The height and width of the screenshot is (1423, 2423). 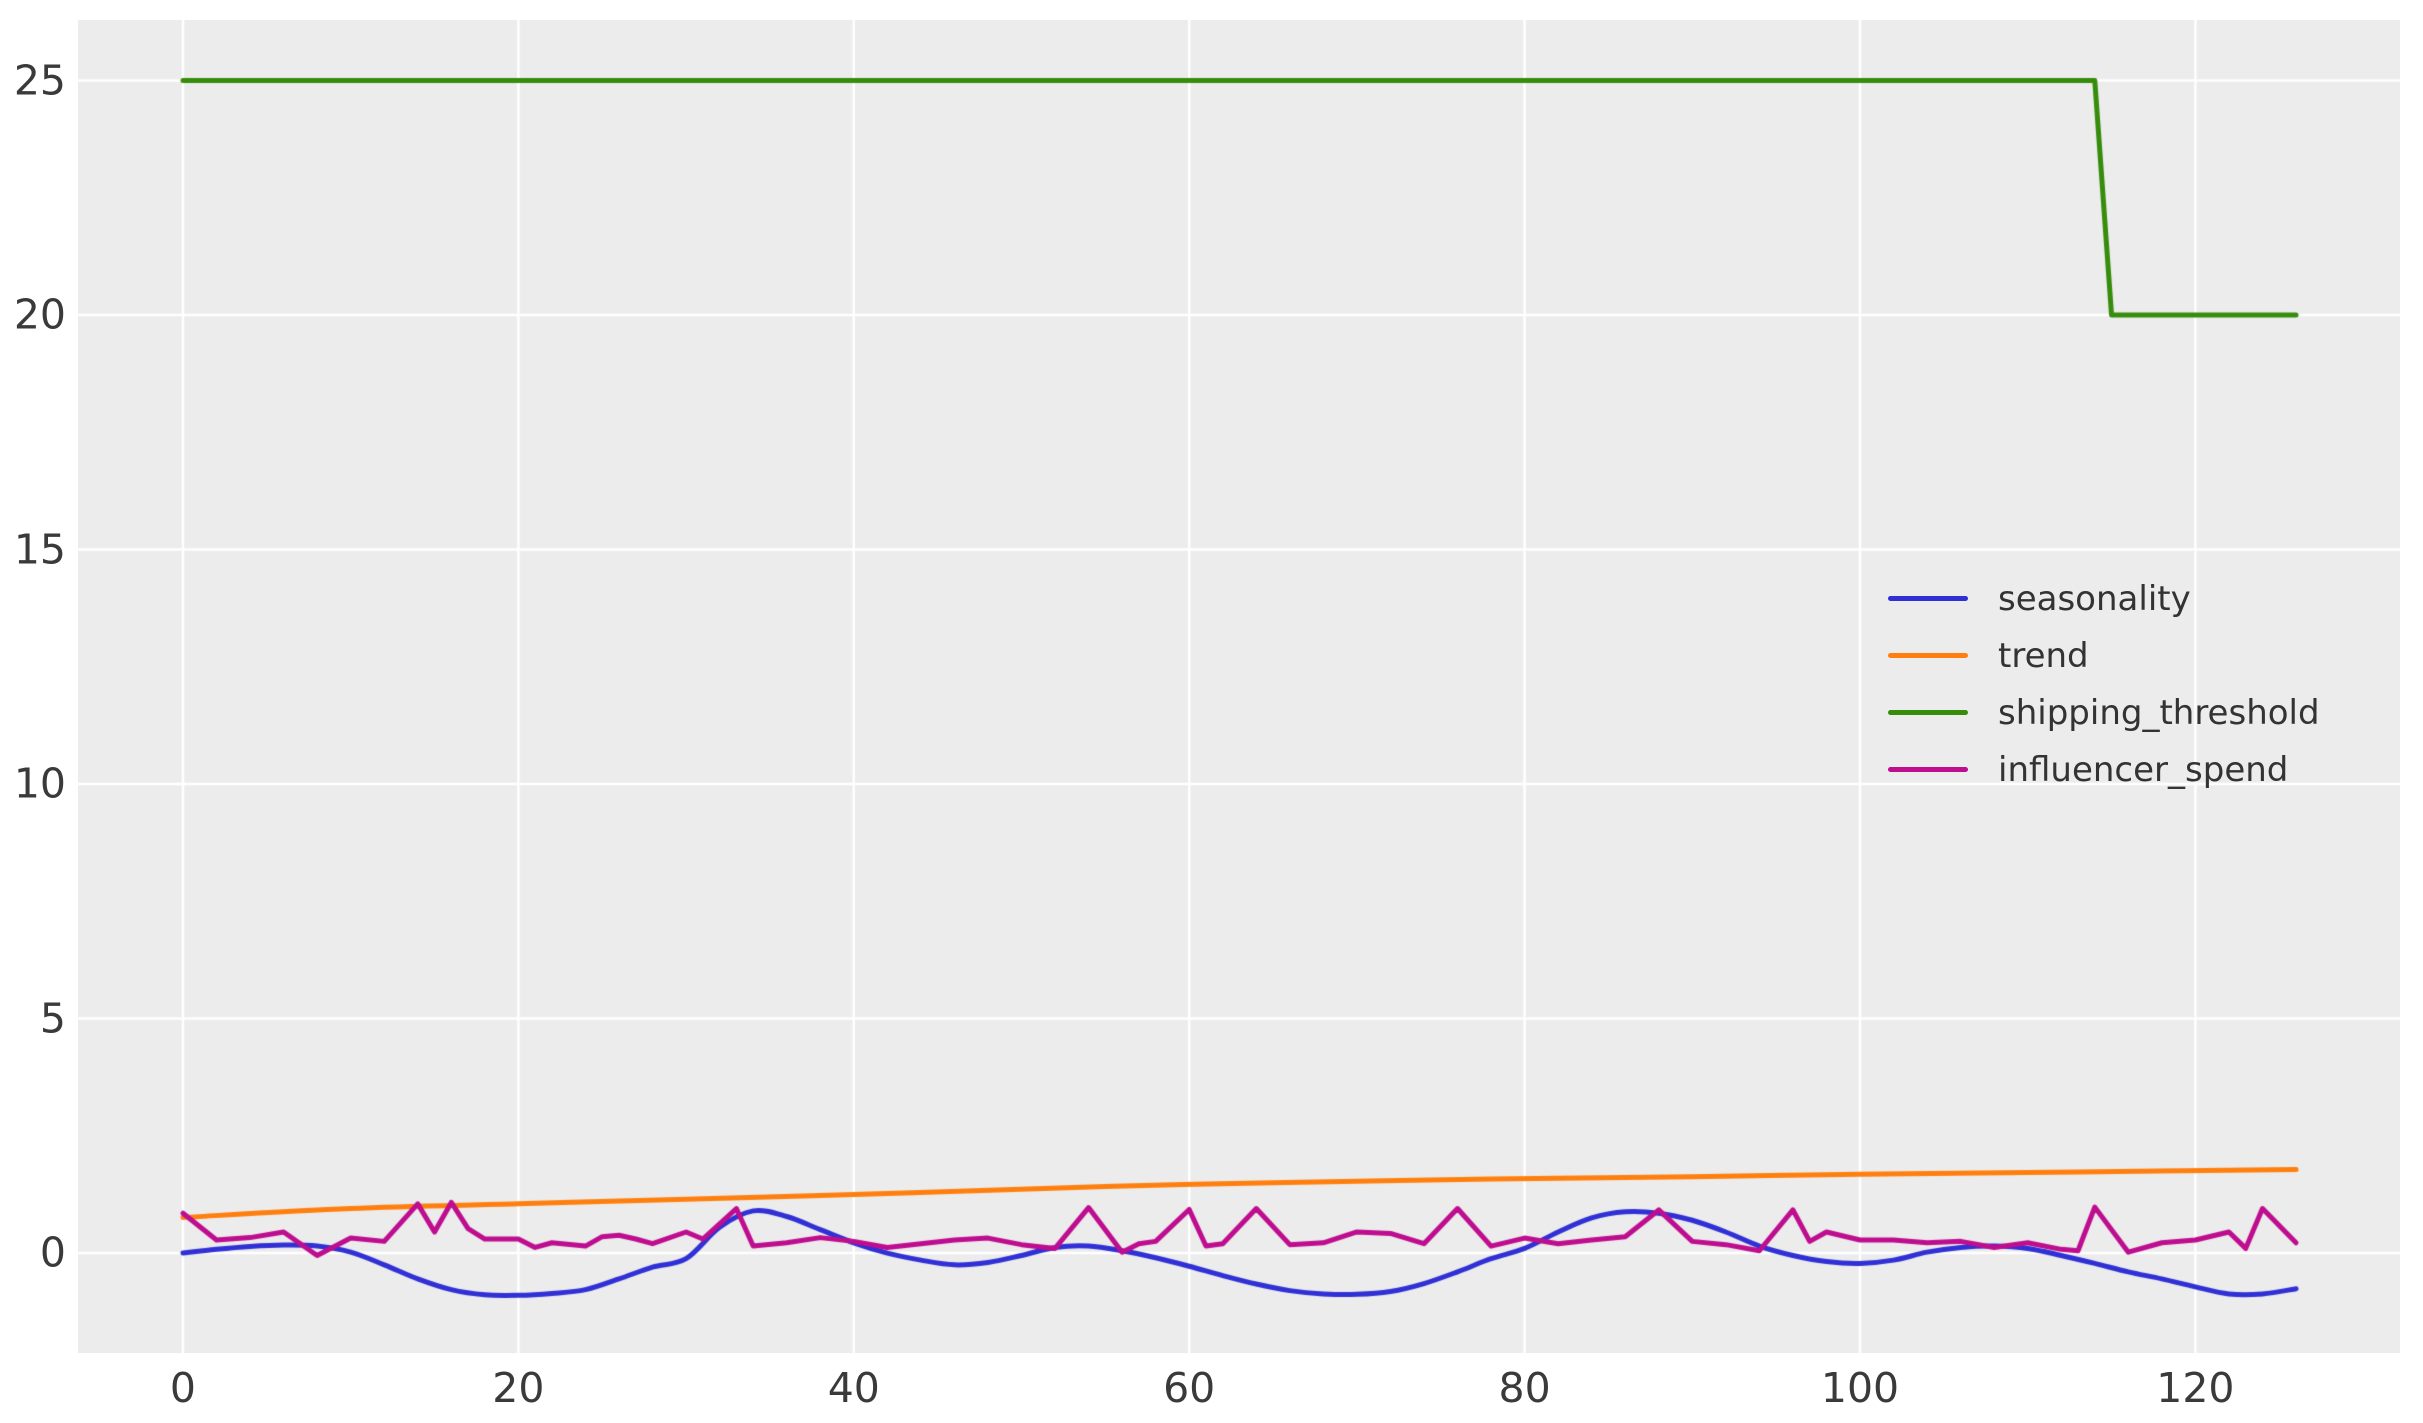 What do you see at coordinates (2094, 598) in the screenshot?
I see `legend-label: seasonality` at bounding box center [2094, 598].